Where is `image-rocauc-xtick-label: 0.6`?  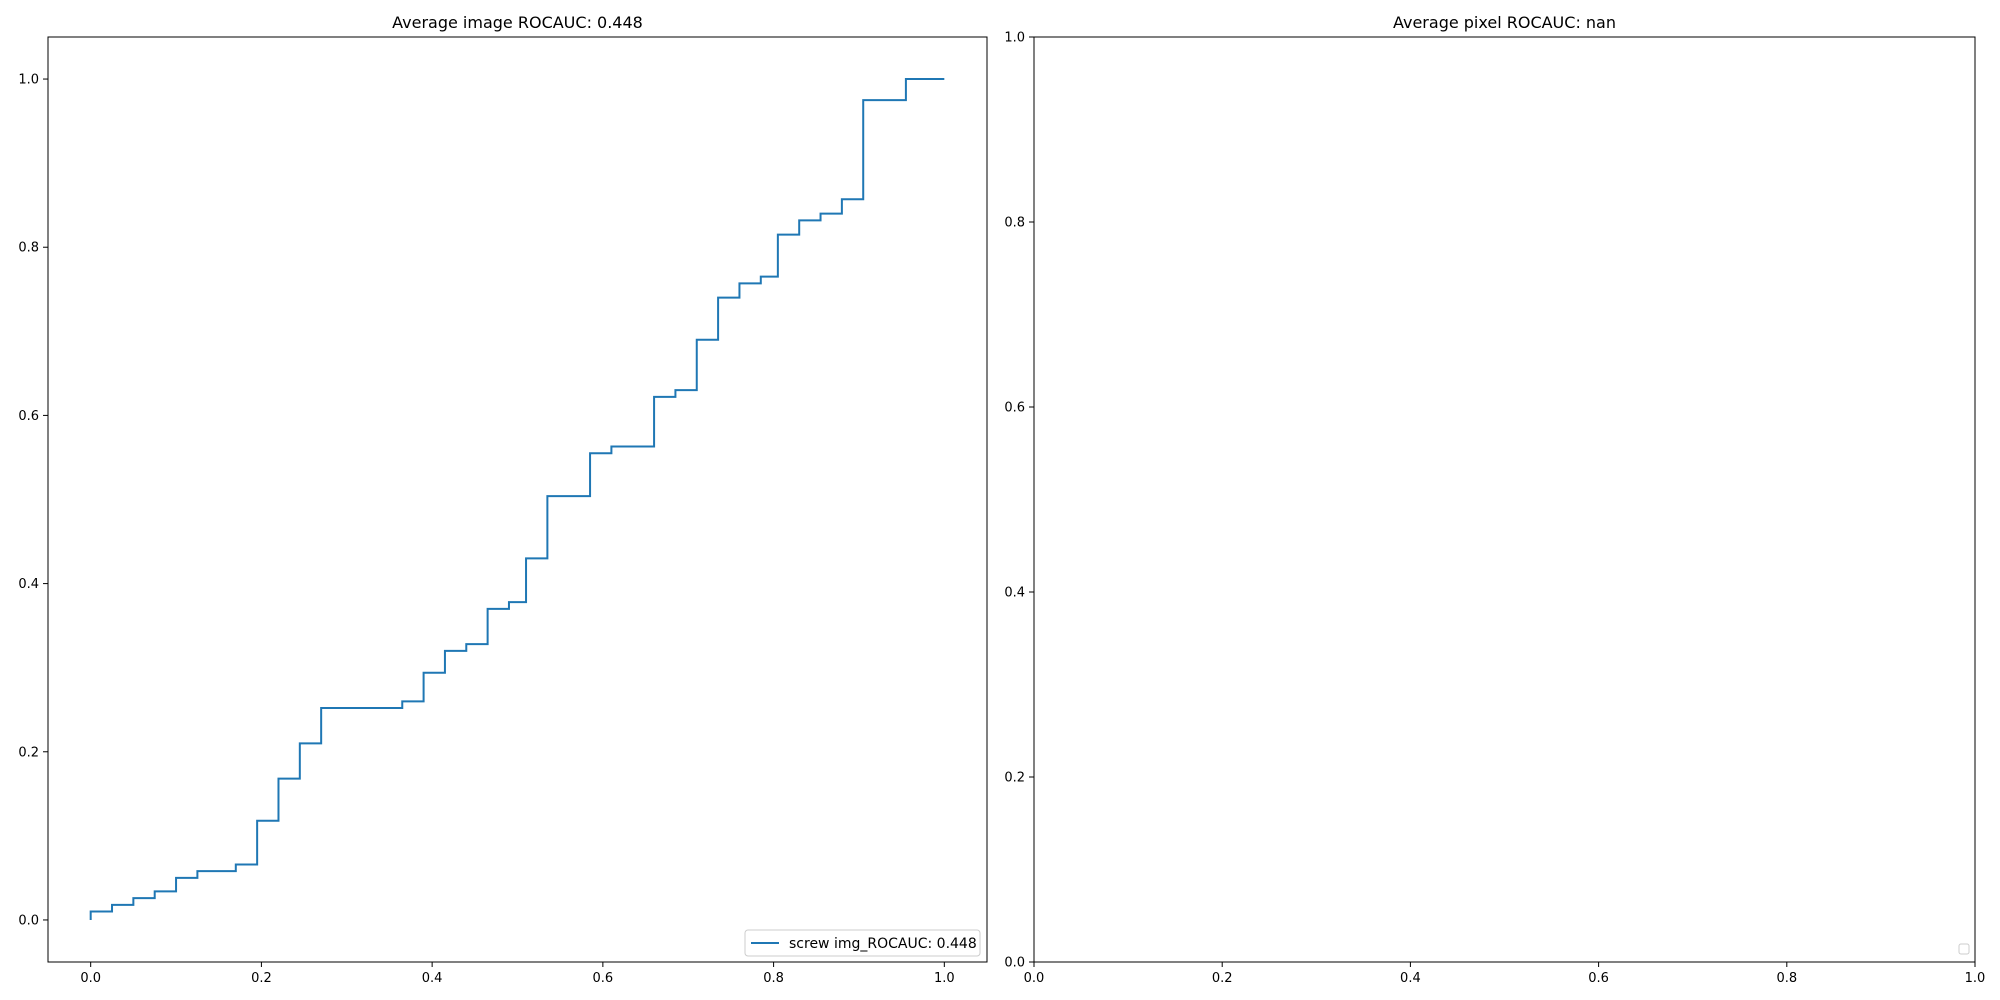
image-rocauc-xtick-label: 0.6 is located at coordinates (603, 978).